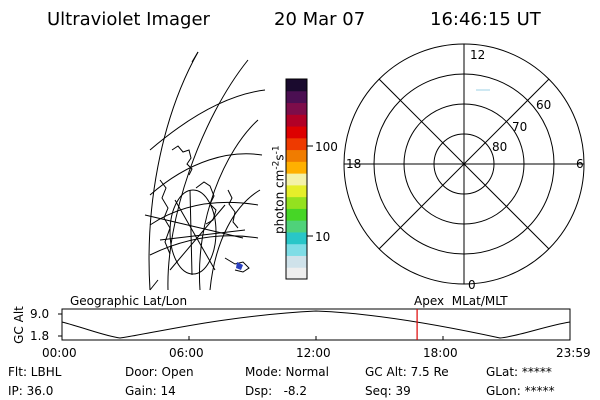 The width and height of the screenshot is (600, 400). Describe the element at coordinates (323, 237) in the screenshot. I see `colorbar-tick-10: 10` at that location.